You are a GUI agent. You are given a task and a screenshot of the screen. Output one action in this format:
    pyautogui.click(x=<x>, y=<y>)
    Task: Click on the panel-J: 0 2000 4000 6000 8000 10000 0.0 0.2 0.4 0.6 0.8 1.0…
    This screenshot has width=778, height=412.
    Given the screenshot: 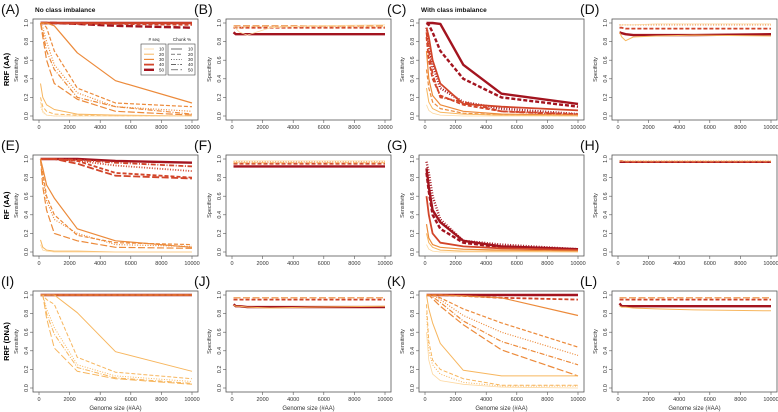 What is the action you would take?
    pyautogui.click(x=293, y=342)
    